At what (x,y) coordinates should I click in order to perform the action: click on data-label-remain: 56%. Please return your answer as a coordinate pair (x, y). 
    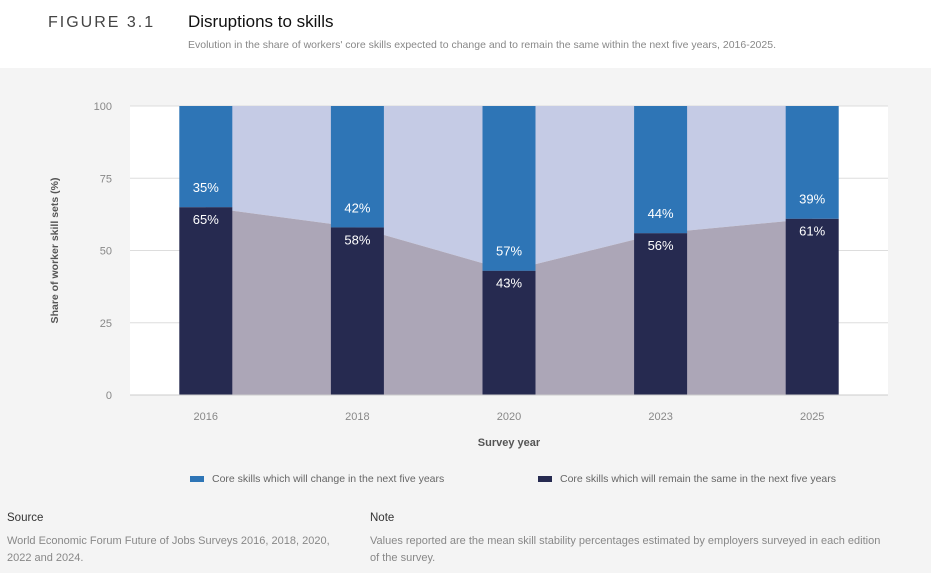
    Looking at the image, I should click on (661, 245).